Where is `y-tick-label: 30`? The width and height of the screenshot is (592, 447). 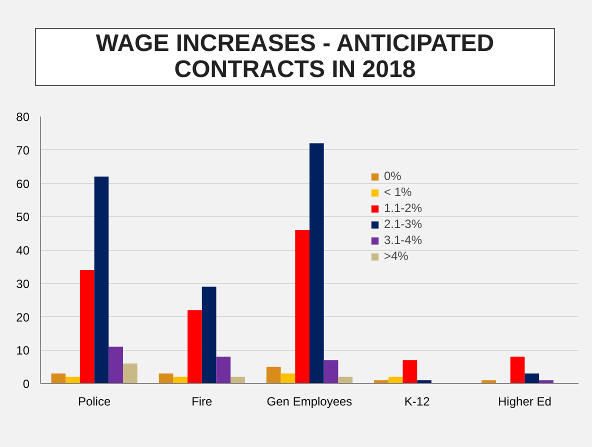 y-tick-label: 30 is located at coordinates (23, 283).